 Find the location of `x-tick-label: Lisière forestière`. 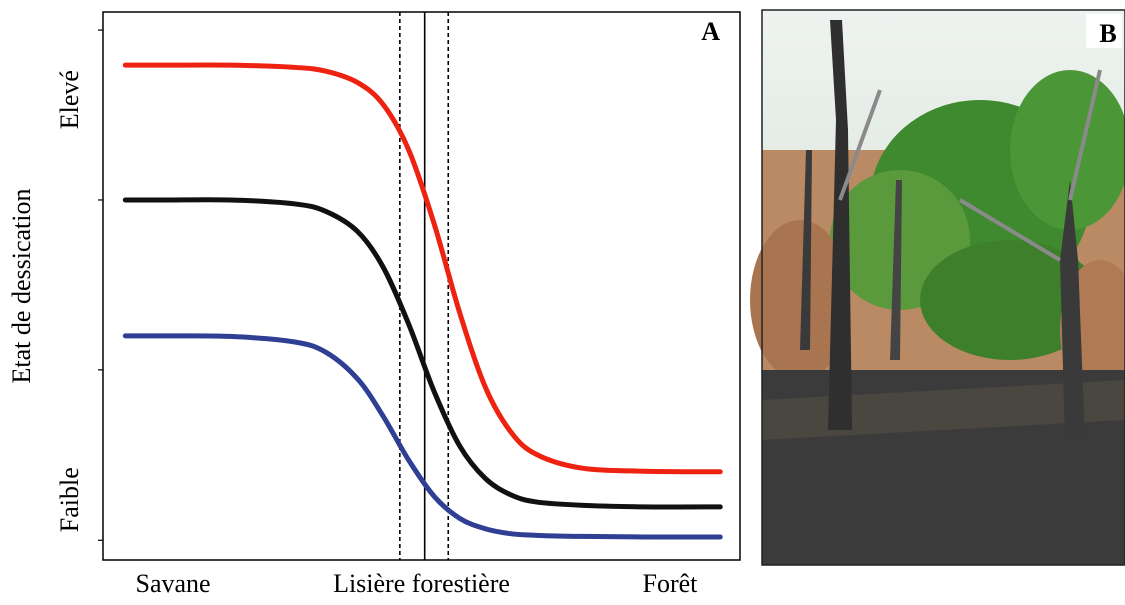

x-tick-label: Lisière forestière is located at coordinates (421, 583).